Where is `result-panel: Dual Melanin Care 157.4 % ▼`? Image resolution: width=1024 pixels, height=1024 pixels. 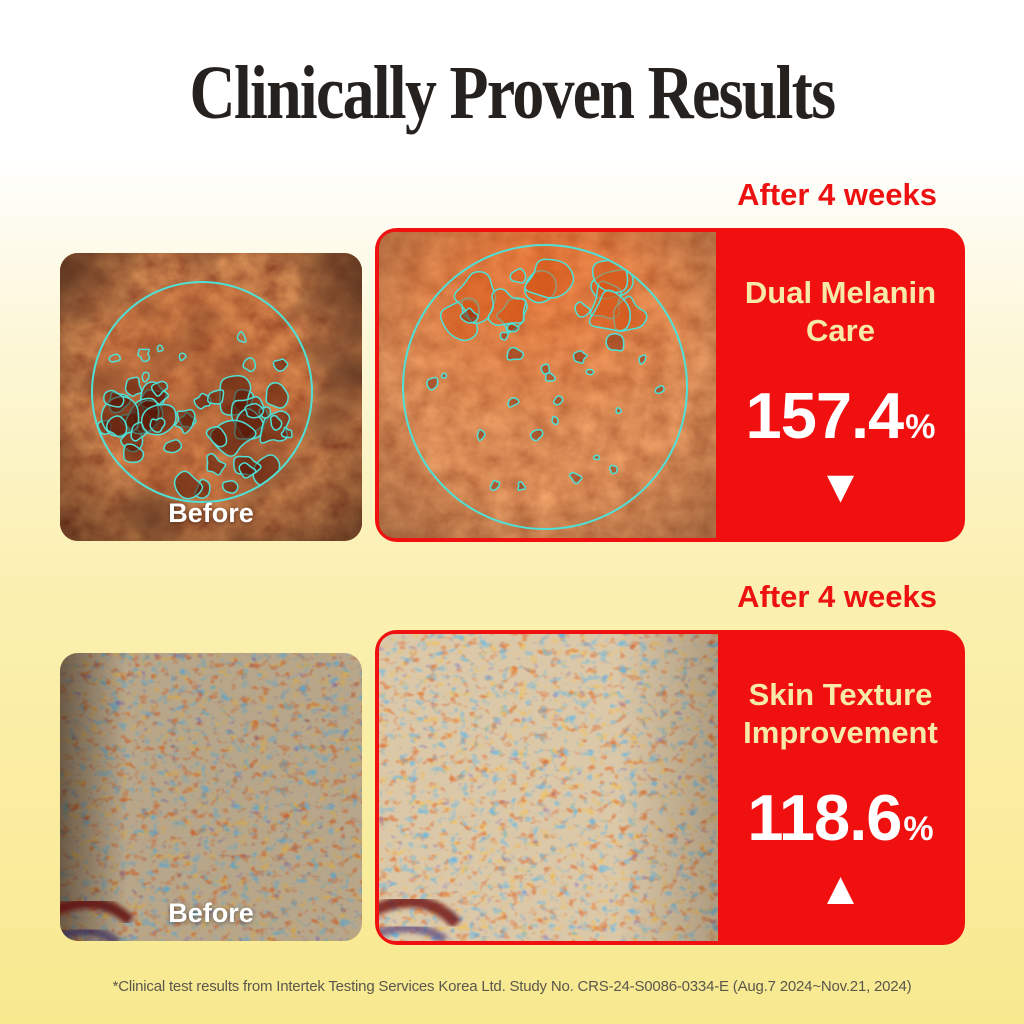
result-panel: Dual Melanin Care 157.4 % ▼ is located at coordinates (840, 385).